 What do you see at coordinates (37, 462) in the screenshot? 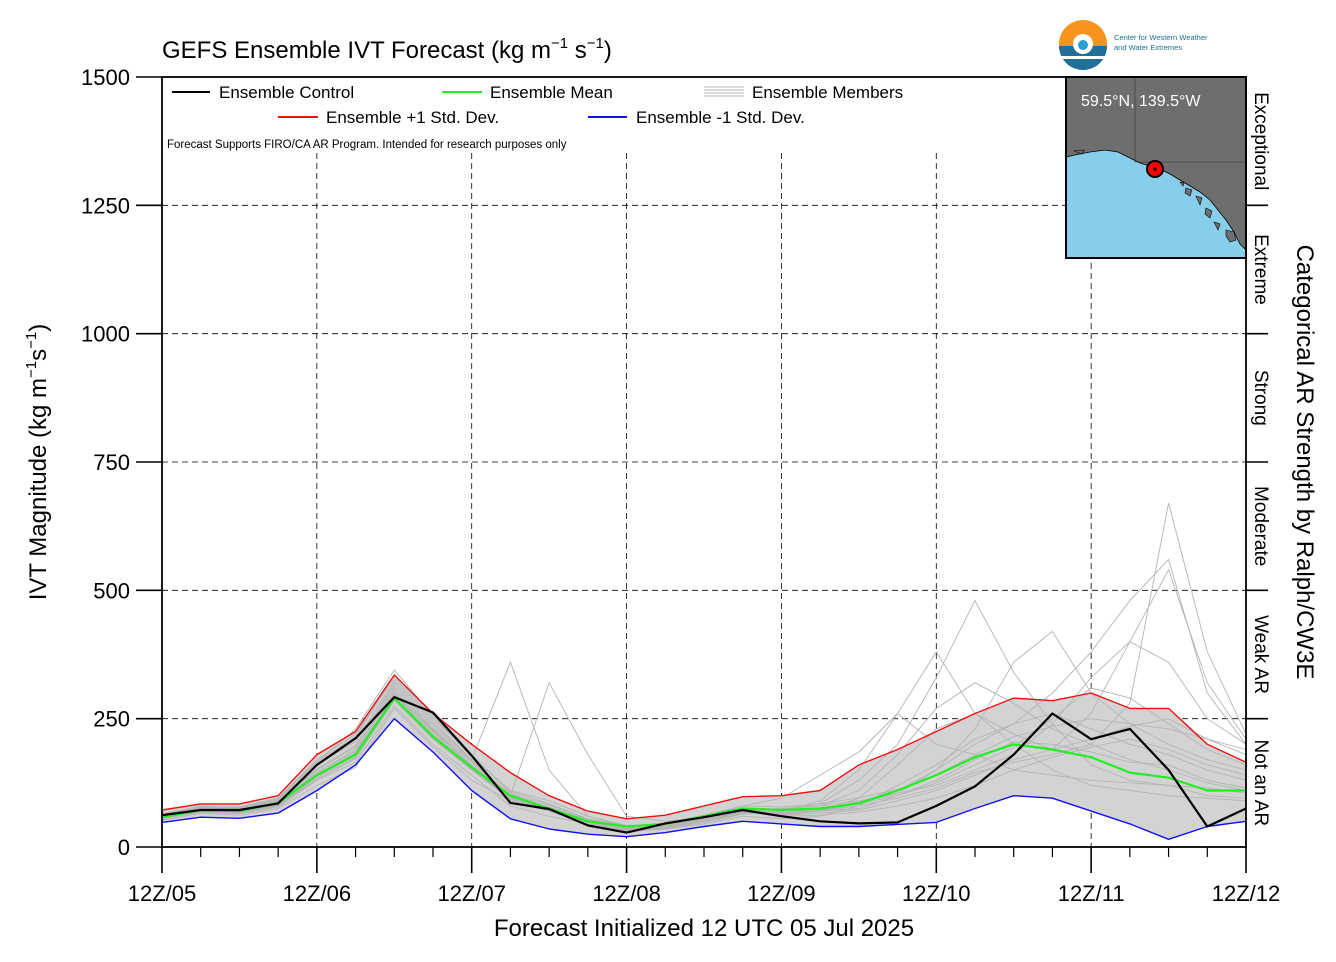
I see `y-axis-label: IVT Magnitude (kg m−1s−1)` at bounding box center [37, 462].